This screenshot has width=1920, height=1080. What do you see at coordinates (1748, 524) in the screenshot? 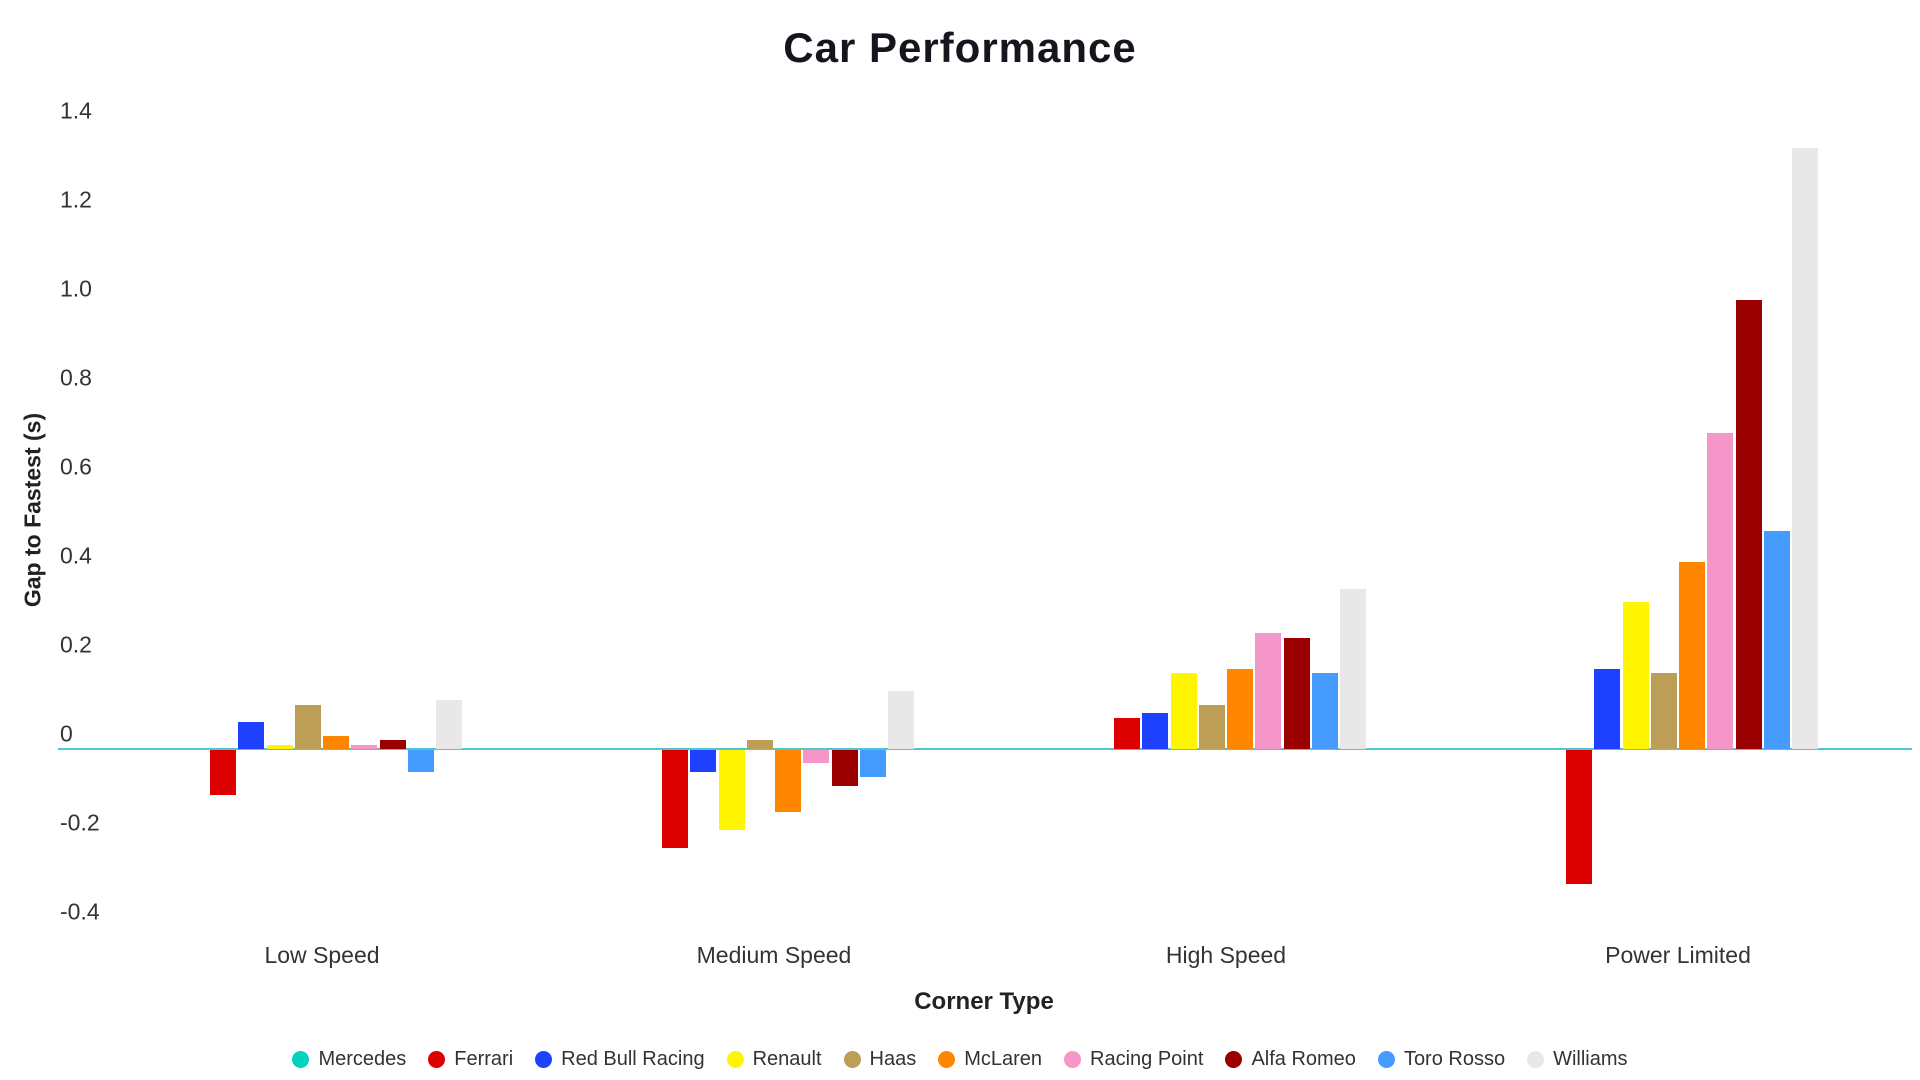
I see `bar-alfa-romeo-power-limited` at bounding box center [1748, 524].